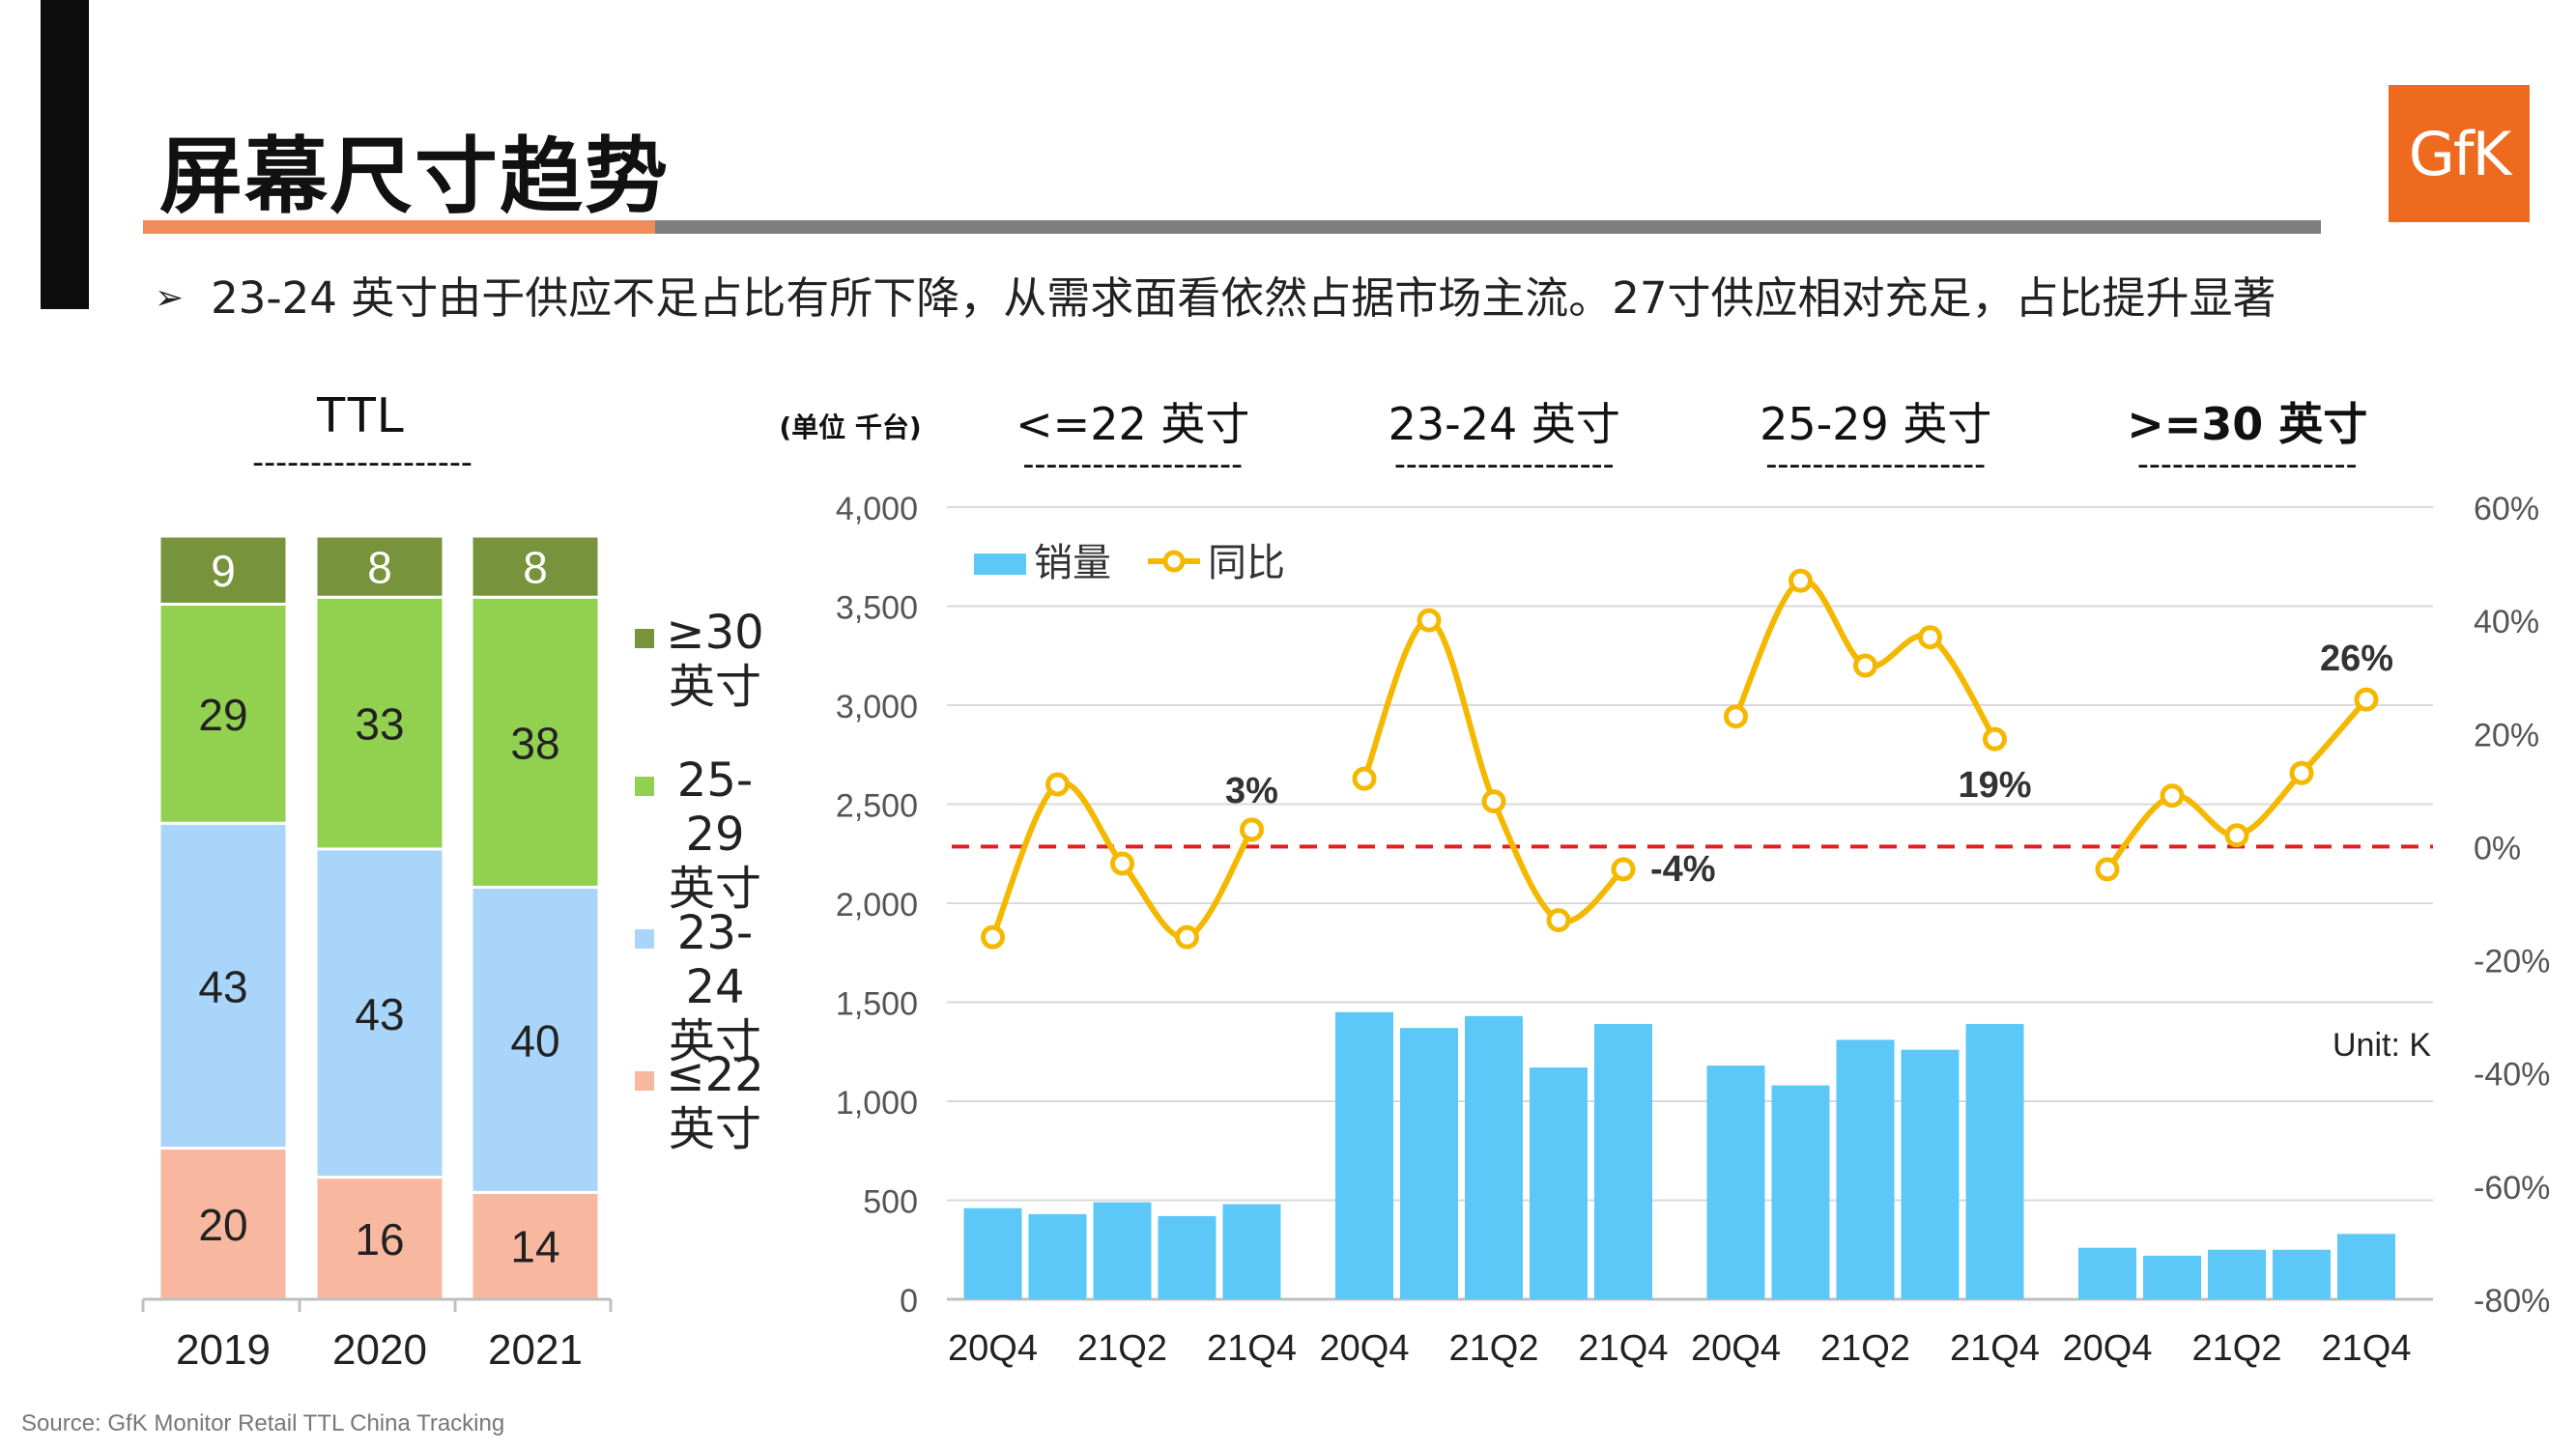 The height and width of the screenshot is (1449, 2576). I want to click on combo-y-tick-label: 1,000, so click(877, 1103).